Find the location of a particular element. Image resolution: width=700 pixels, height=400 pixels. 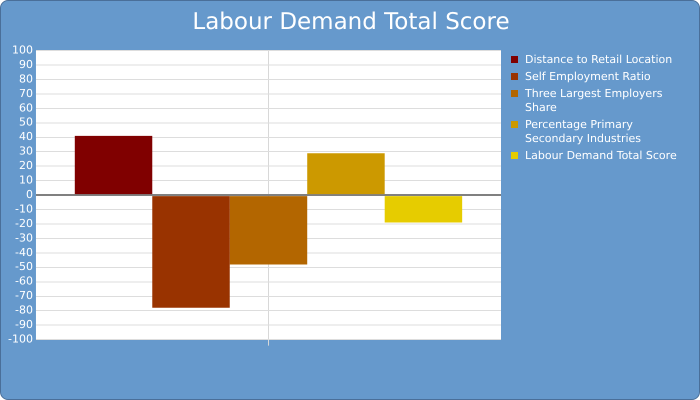

legend-label: Labour Demand Total Score is located at coordinates (601, 156).